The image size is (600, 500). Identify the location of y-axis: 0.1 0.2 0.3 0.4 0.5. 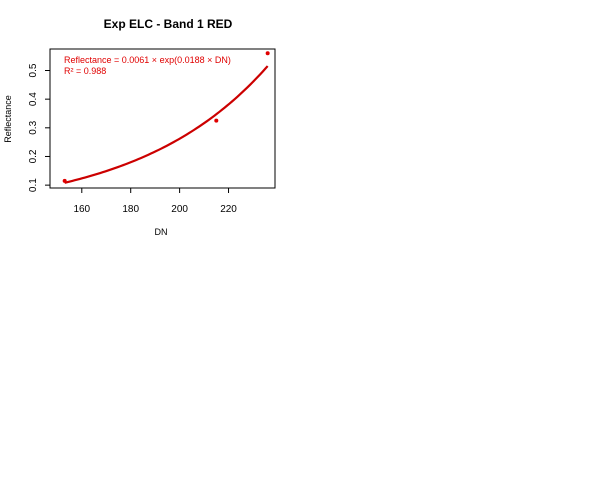
(39, 127).